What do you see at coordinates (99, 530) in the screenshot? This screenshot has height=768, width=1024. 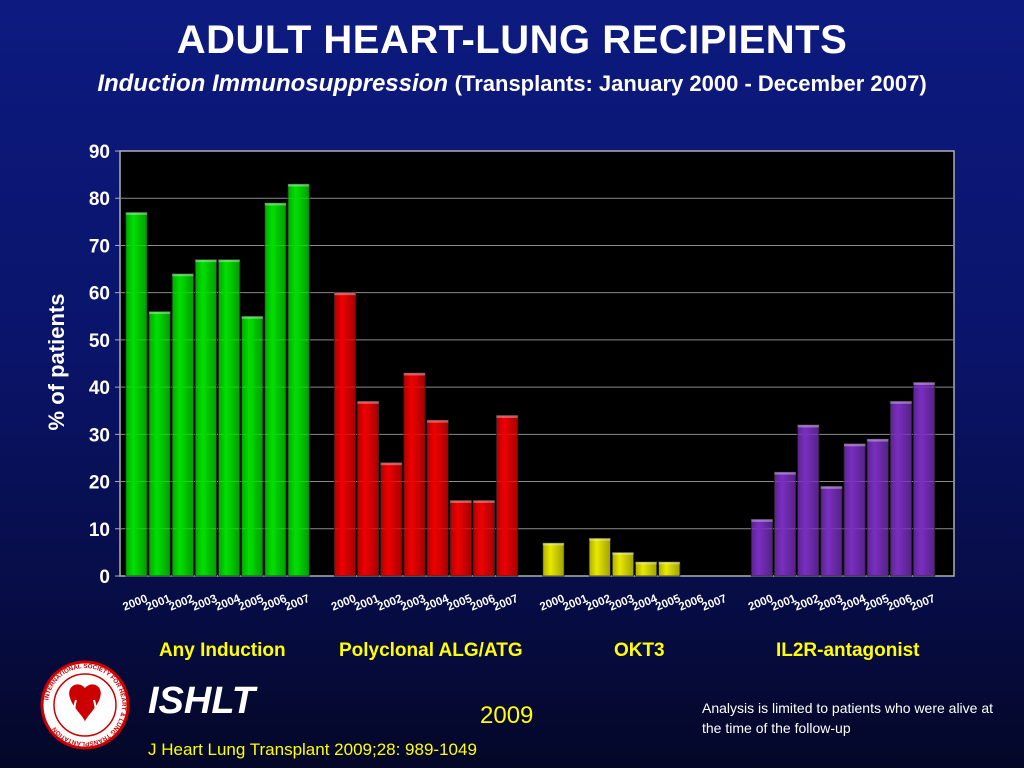 I see `y-tick-label: 10` at bounding box center [99, 530].